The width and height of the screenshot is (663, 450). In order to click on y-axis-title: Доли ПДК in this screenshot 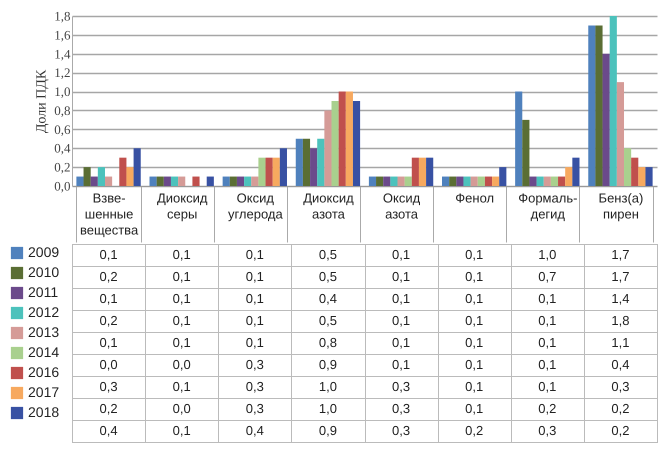, I will do `click(42, 101)`.